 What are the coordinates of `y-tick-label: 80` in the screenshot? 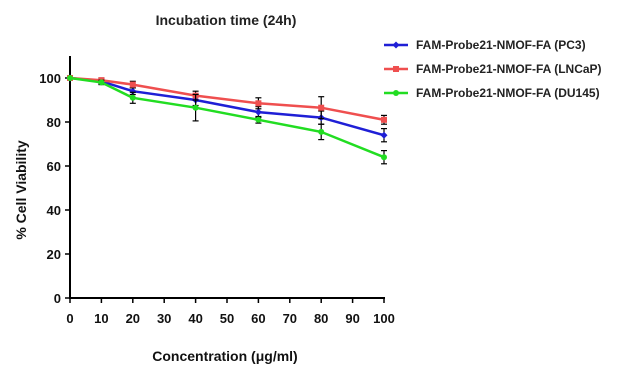 It's located at (54, 122).